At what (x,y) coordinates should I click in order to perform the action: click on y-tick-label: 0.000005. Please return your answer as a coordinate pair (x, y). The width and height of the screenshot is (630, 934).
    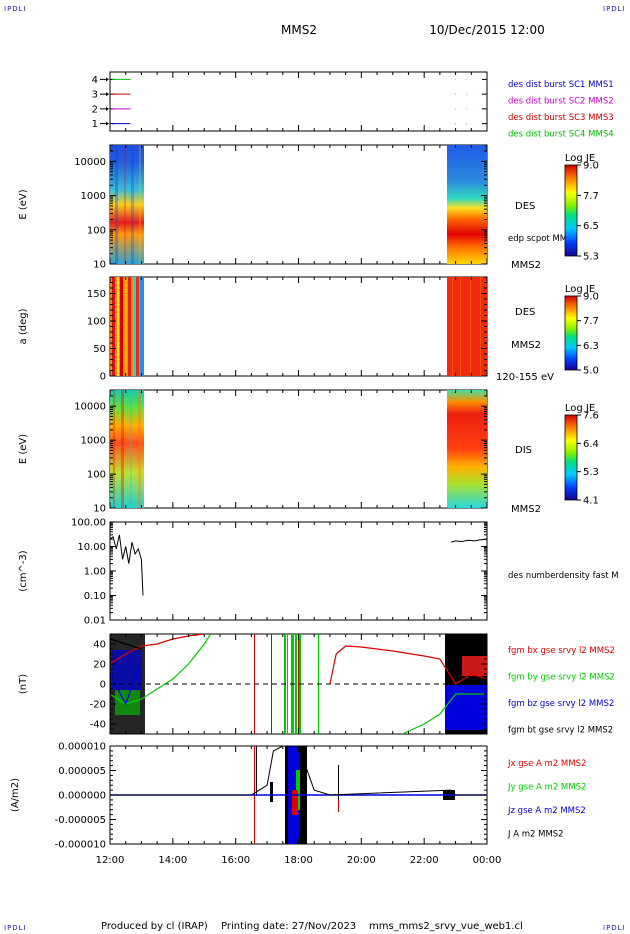
    Looking at the image, I should click on (82, 771).